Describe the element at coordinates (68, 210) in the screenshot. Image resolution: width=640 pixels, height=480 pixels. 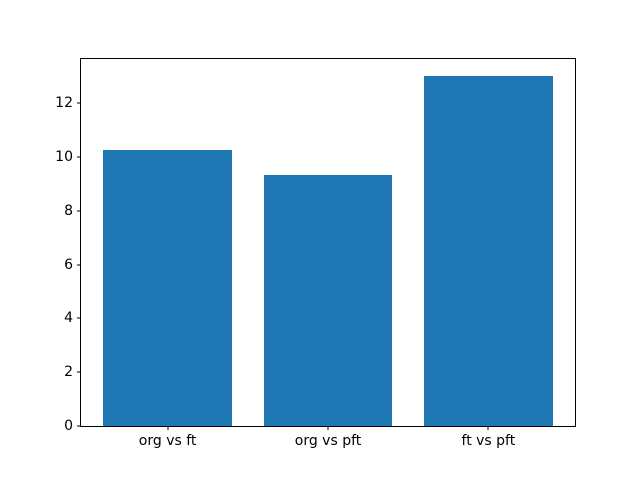
I see `y-tick-label: 8` at that location.